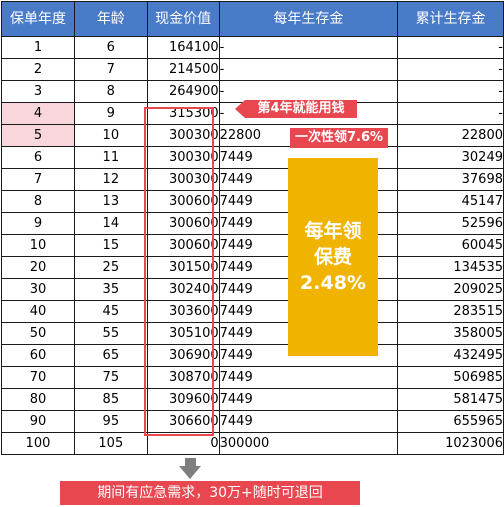 The height and width of the screenshot is (507, 504). I want to click on cell-policy-year: 40, so click(38, 311).